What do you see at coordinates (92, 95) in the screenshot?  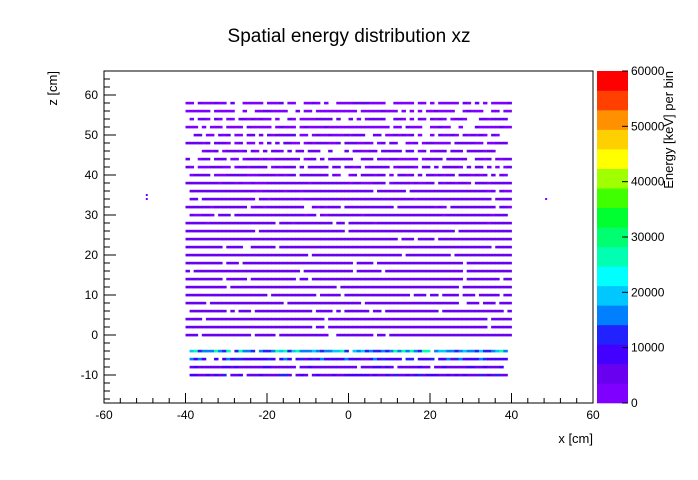 I see `y-tick-label: 60` at bounding box center [92, 95].